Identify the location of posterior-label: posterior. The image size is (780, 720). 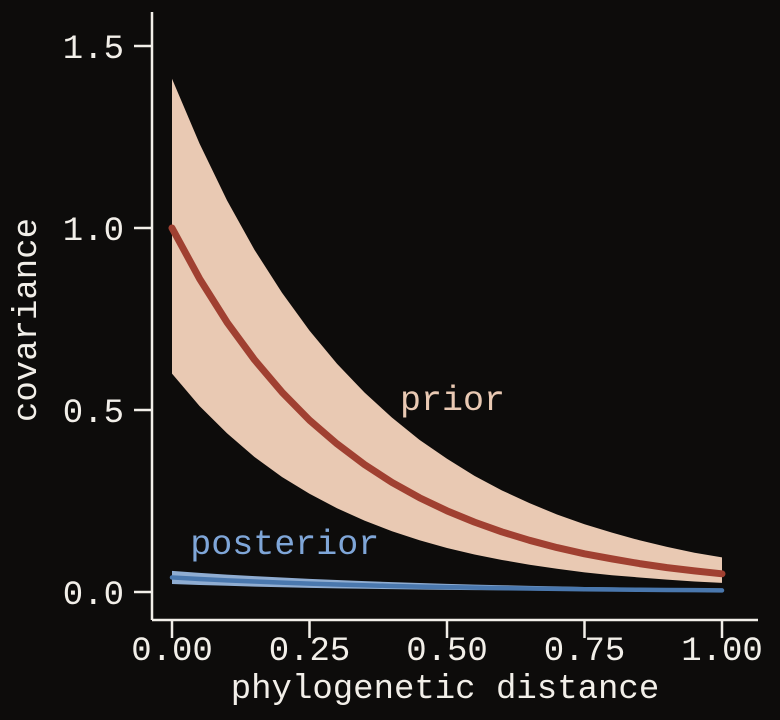
(284, 545).